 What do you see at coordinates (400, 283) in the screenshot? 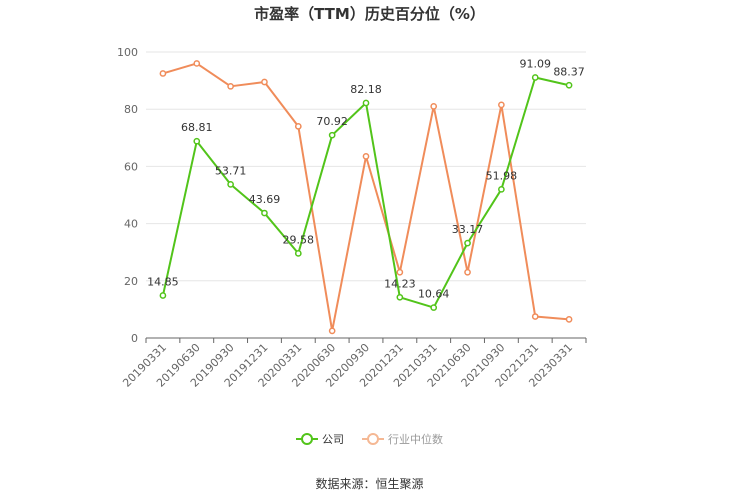
I see `data-label: 14.23` at bounding box center [400, 283].